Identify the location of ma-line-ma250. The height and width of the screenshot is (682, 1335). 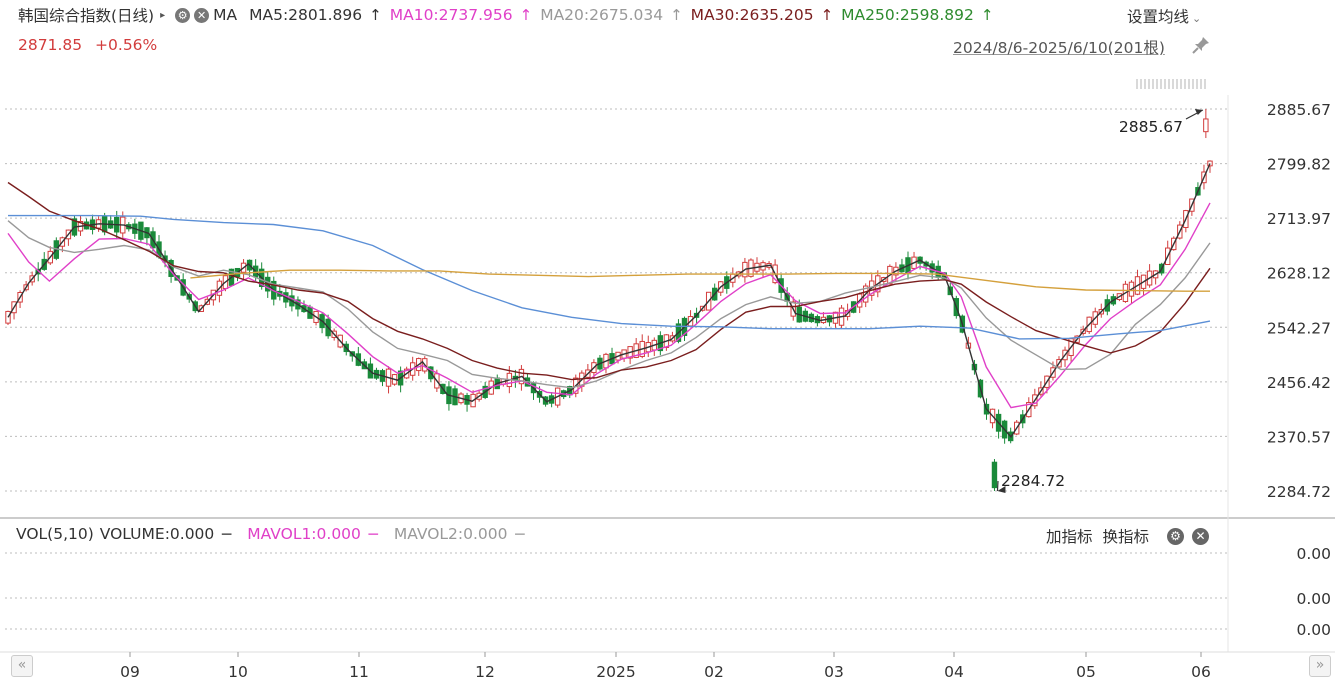
(700, 280).